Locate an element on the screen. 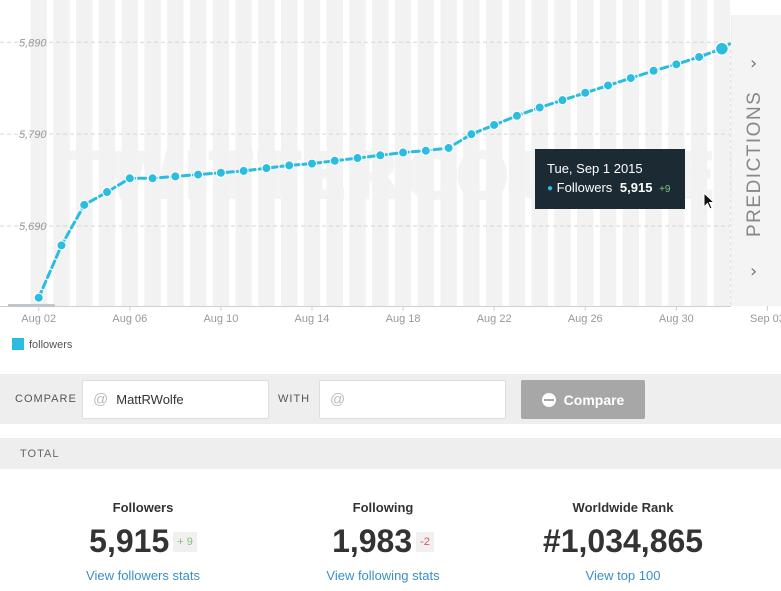  view-following-stats-link: View following stats is located at coordinates (383, 575).